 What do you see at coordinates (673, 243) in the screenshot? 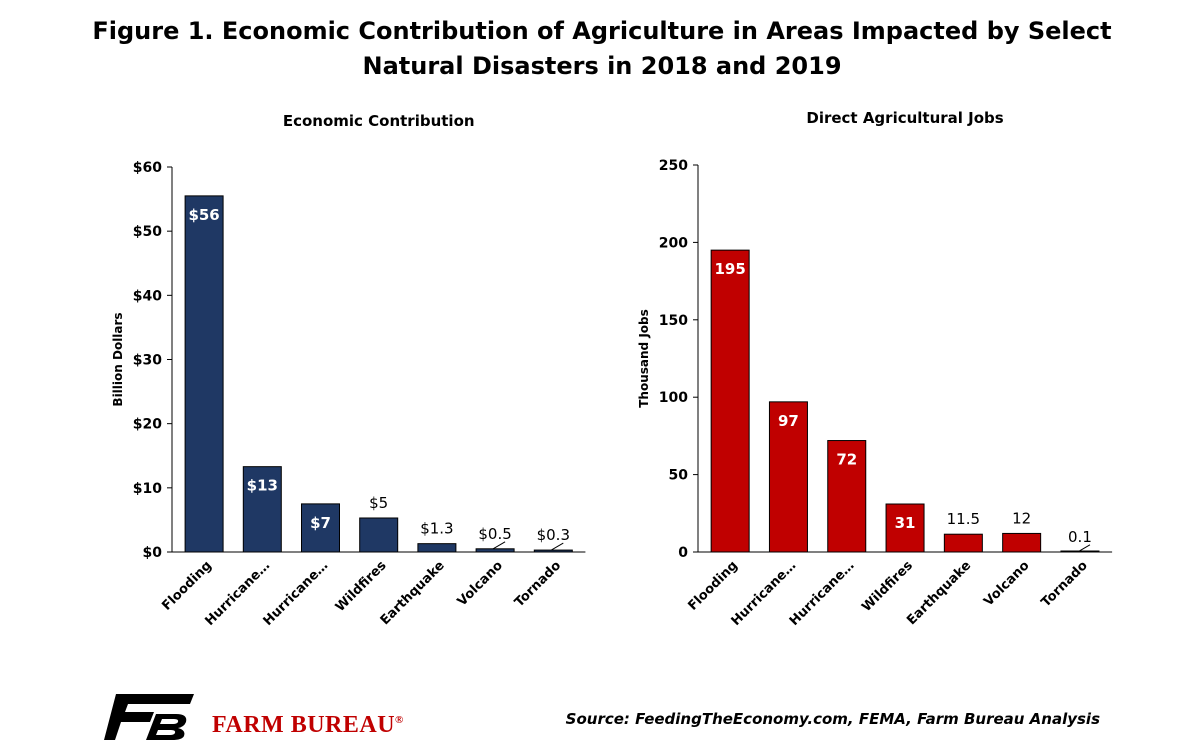
I see `y-tick-label: 200` at bounding box center [673, 243].